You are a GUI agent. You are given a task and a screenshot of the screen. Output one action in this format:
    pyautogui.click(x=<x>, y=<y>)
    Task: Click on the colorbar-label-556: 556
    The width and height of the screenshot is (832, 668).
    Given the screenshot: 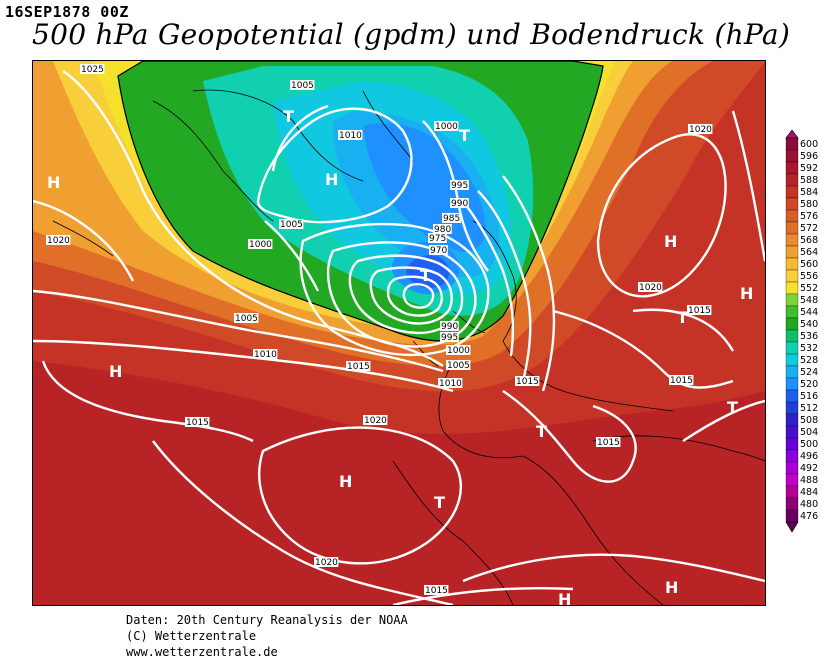 What is the action you would take?
    pyautogui.click(x=809, y=276)
    